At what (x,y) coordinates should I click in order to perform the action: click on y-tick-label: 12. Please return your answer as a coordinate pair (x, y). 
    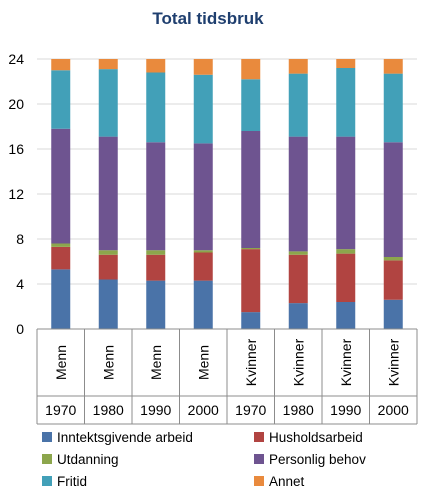
    Looking at the image, I should click on (16, 194).